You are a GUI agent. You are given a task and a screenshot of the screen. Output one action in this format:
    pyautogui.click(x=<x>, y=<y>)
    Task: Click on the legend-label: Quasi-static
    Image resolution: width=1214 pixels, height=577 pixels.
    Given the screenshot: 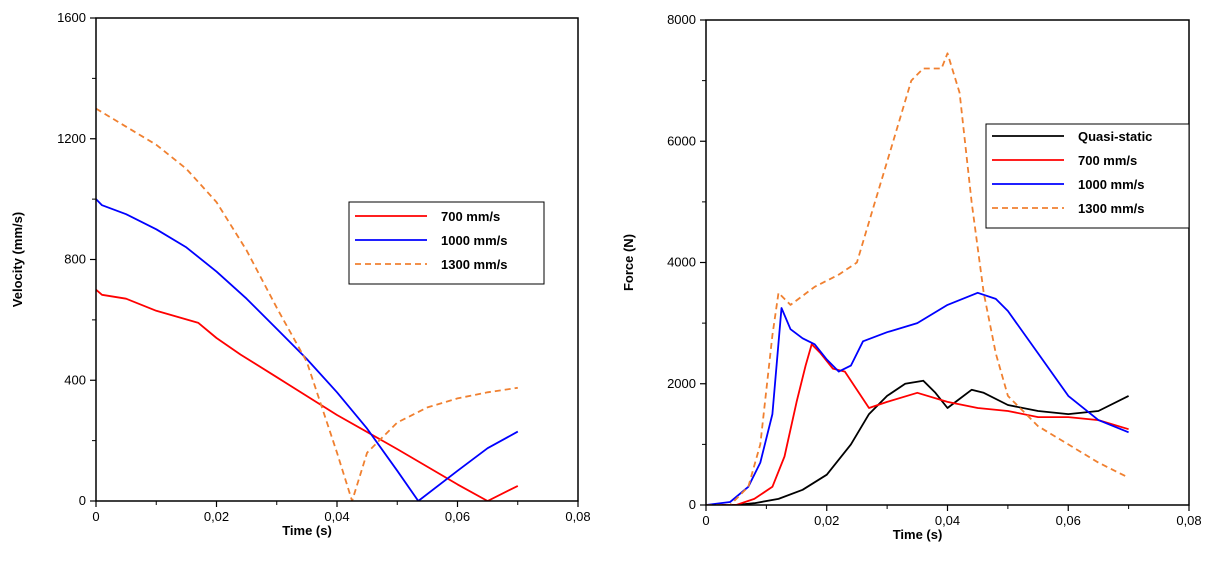 What is the action you would take?
    pyautogui.click(x=1115, y=136)
    